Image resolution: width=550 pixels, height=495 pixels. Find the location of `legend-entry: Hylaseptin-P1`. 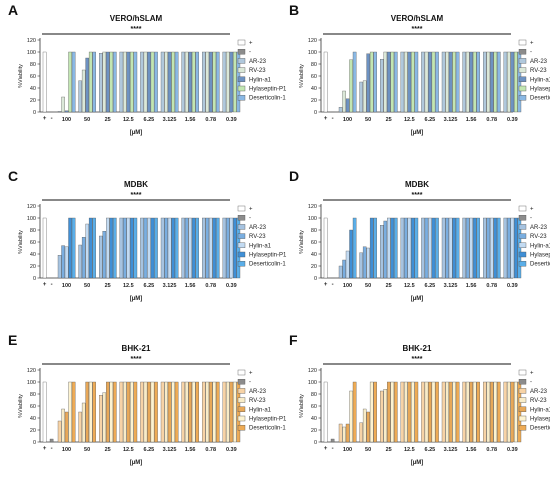

legend-entry: Hylaseptin-P1 is located at coordinates (540, 420).